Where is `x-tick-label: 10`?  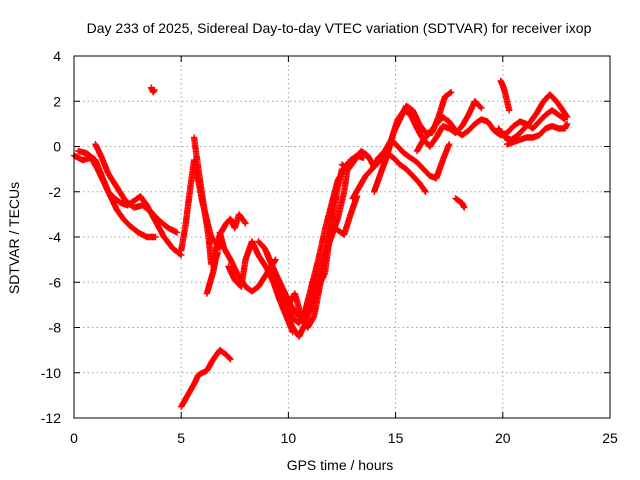
x-tick-label: 10 is located at coordinates (289, 438).